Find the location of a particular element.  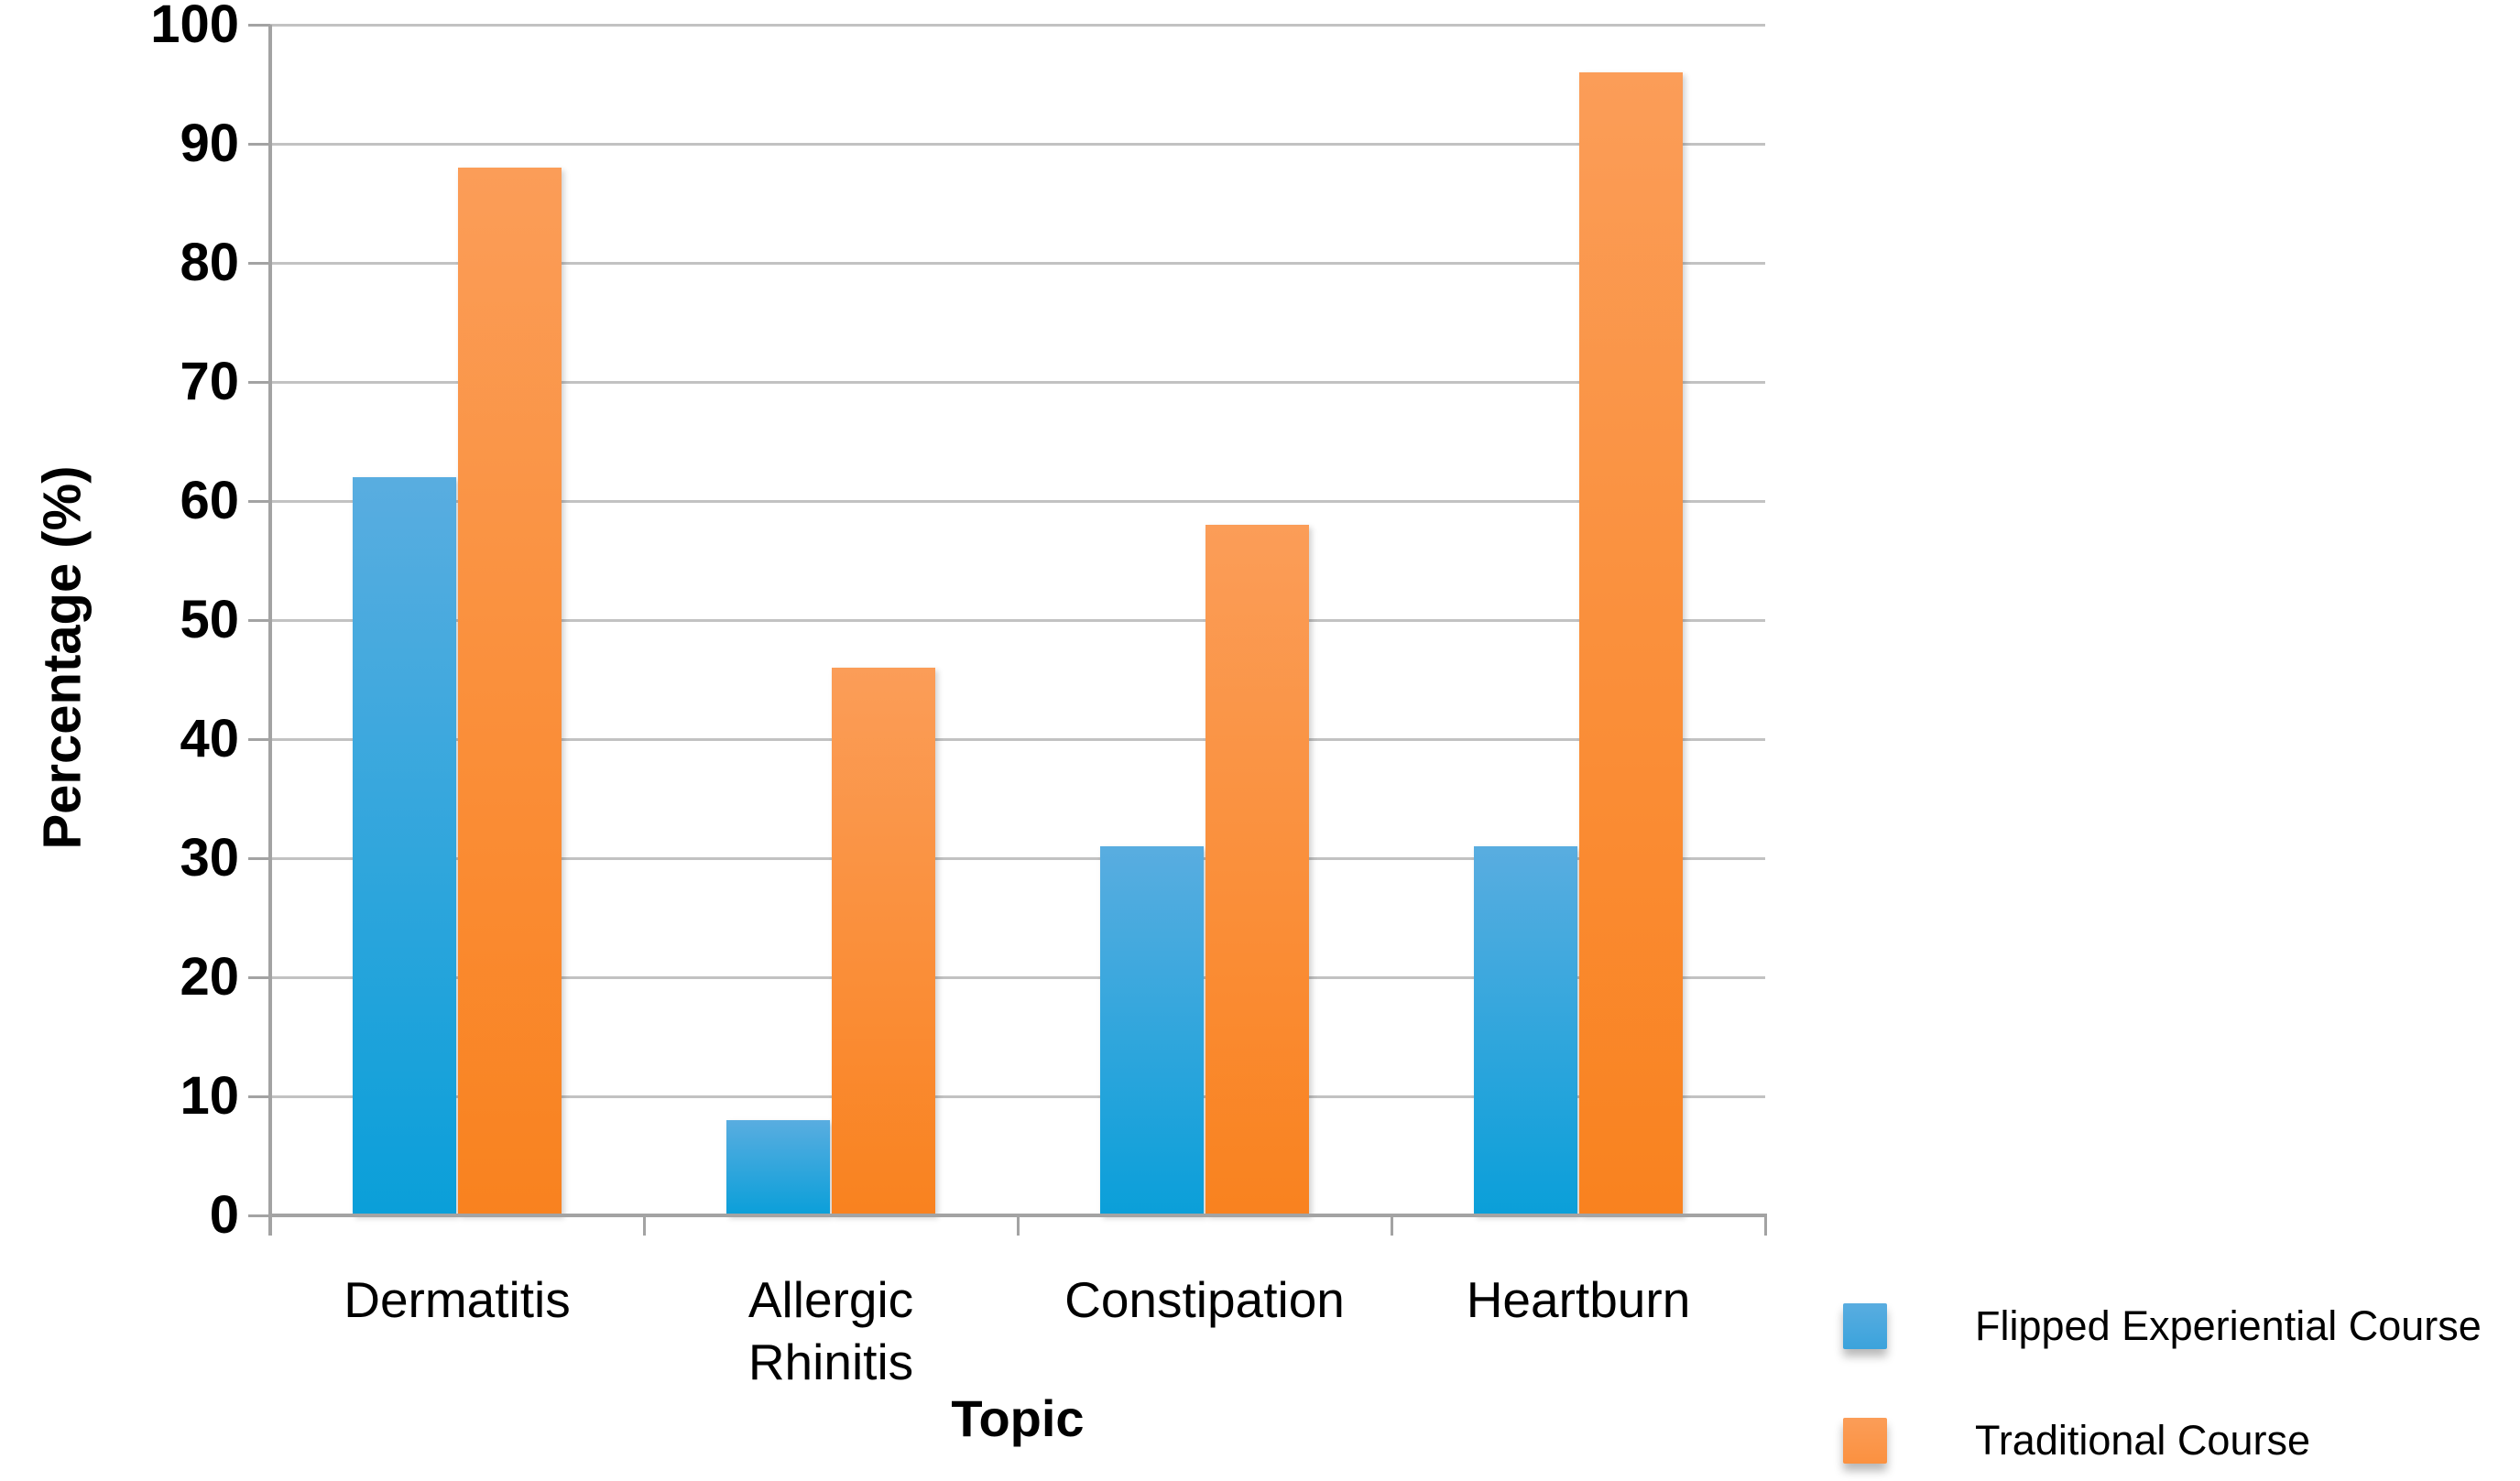

legend-item-1: Flipped Experiential Course is located at coordinates (2162, 1326).